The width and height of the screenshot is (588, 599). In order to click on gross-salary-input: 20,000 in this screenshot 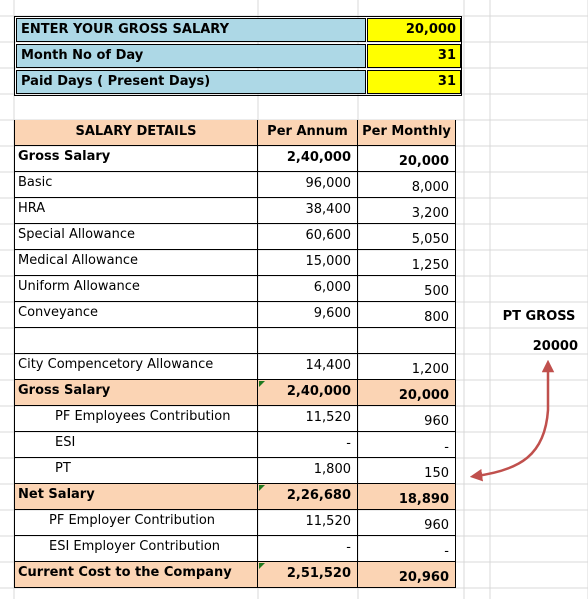, I will do `click(414, 30)`.